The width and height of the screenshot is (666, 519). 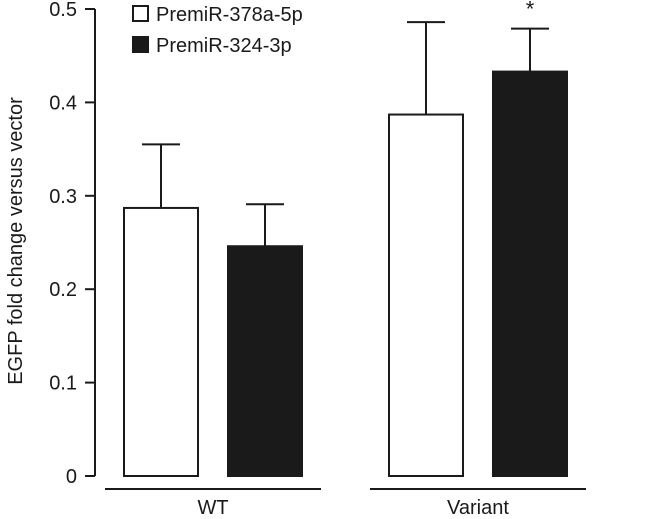 I want to click on bar-wt-premir-324-3p, so click(x=265, y=361).